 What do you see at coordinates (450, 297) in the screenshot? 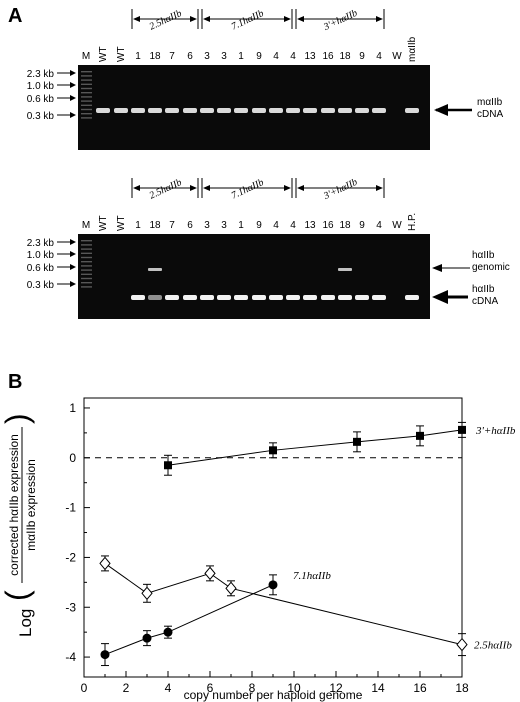
I see `bottom-cdna-arrow` at bounding box center [450, 297].